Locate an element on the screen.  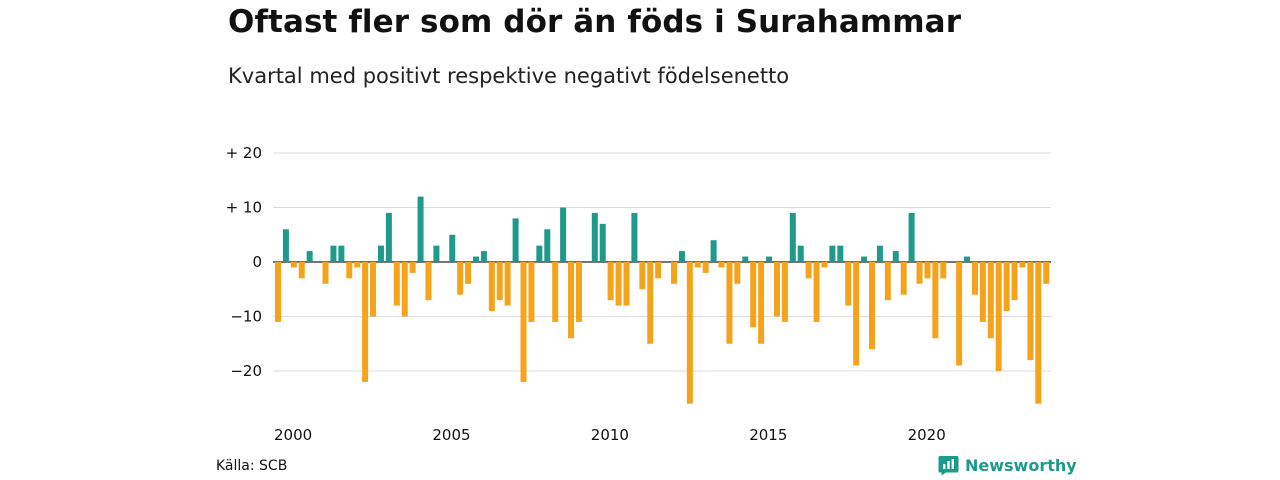
x-tick-label: 2010 is located at coordinates (610, 435).